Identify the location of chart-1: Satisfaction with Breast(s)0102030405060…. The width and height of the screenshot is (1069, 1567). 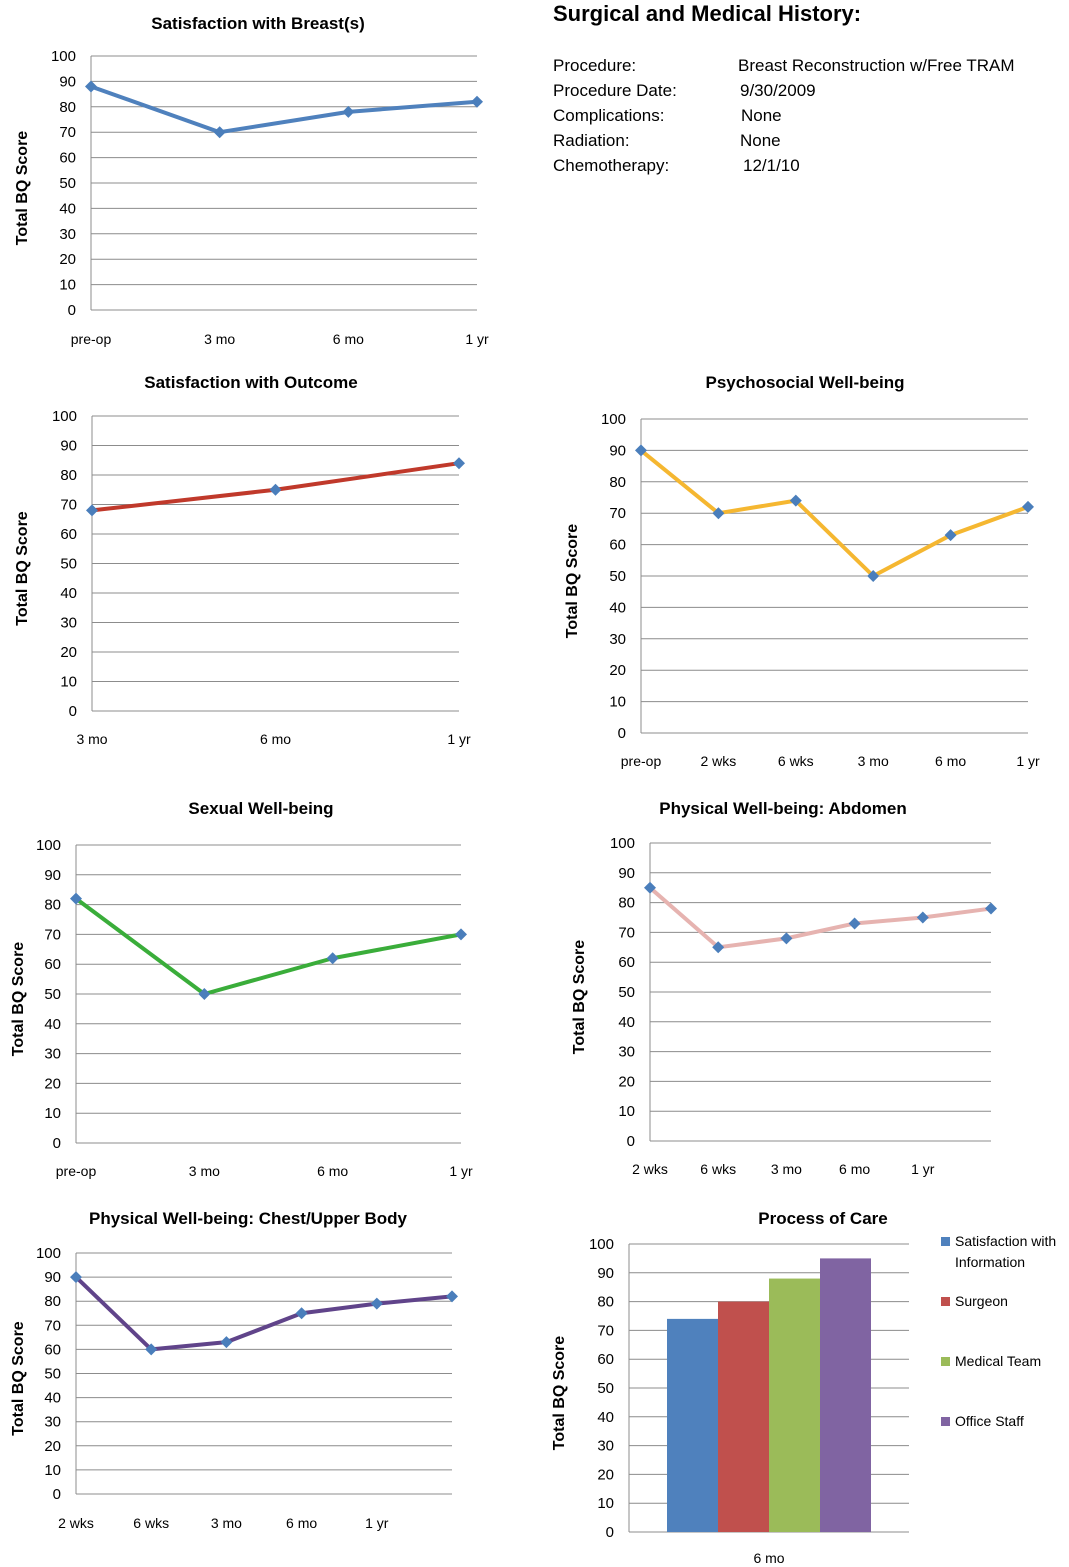
(251, 180).